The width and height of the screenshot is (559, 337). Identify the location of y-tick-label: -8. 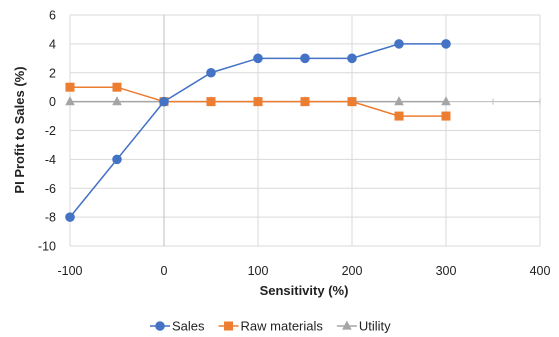
(50, 218).